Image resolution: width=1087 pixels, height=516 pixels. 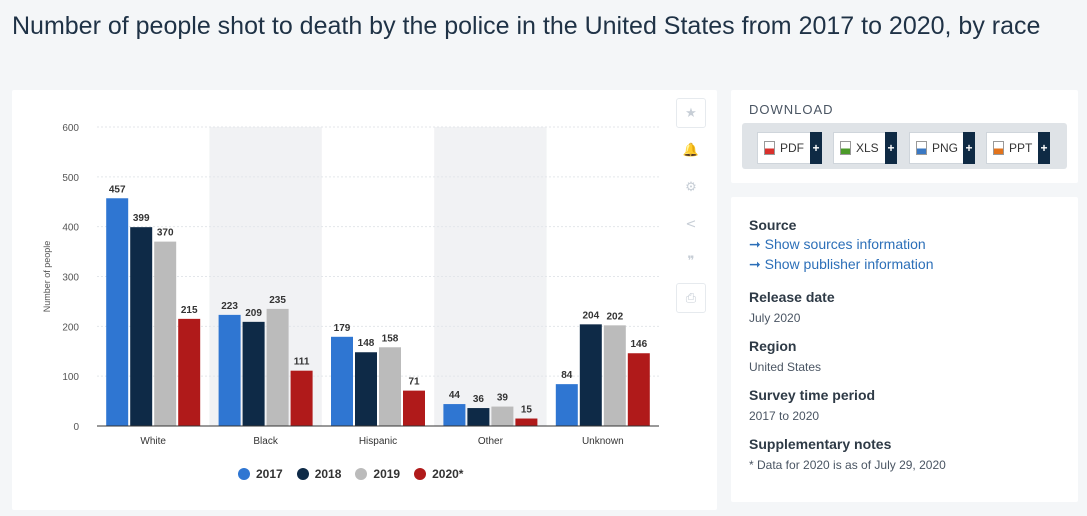 What do you see at coordinates (366, 389) in the screenshot?
I see `bar-2018-hispanic` at bounding box center [366, 389].